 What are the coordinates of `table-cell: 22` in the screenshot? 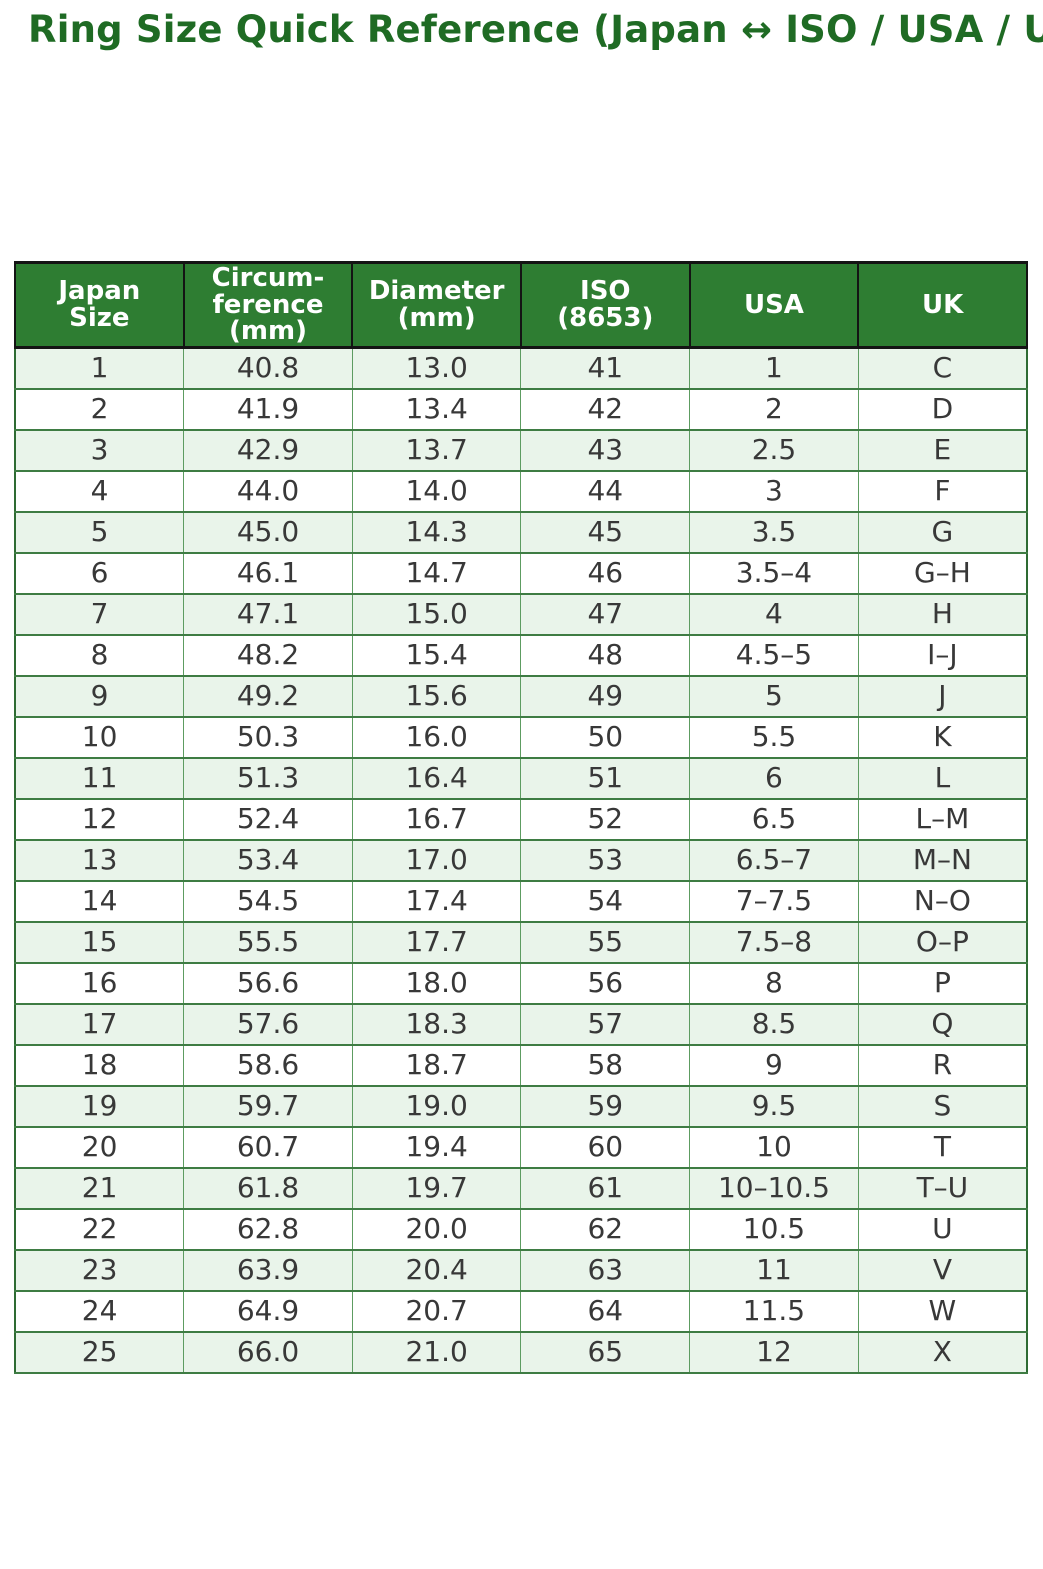 It's located at (99, 1229).